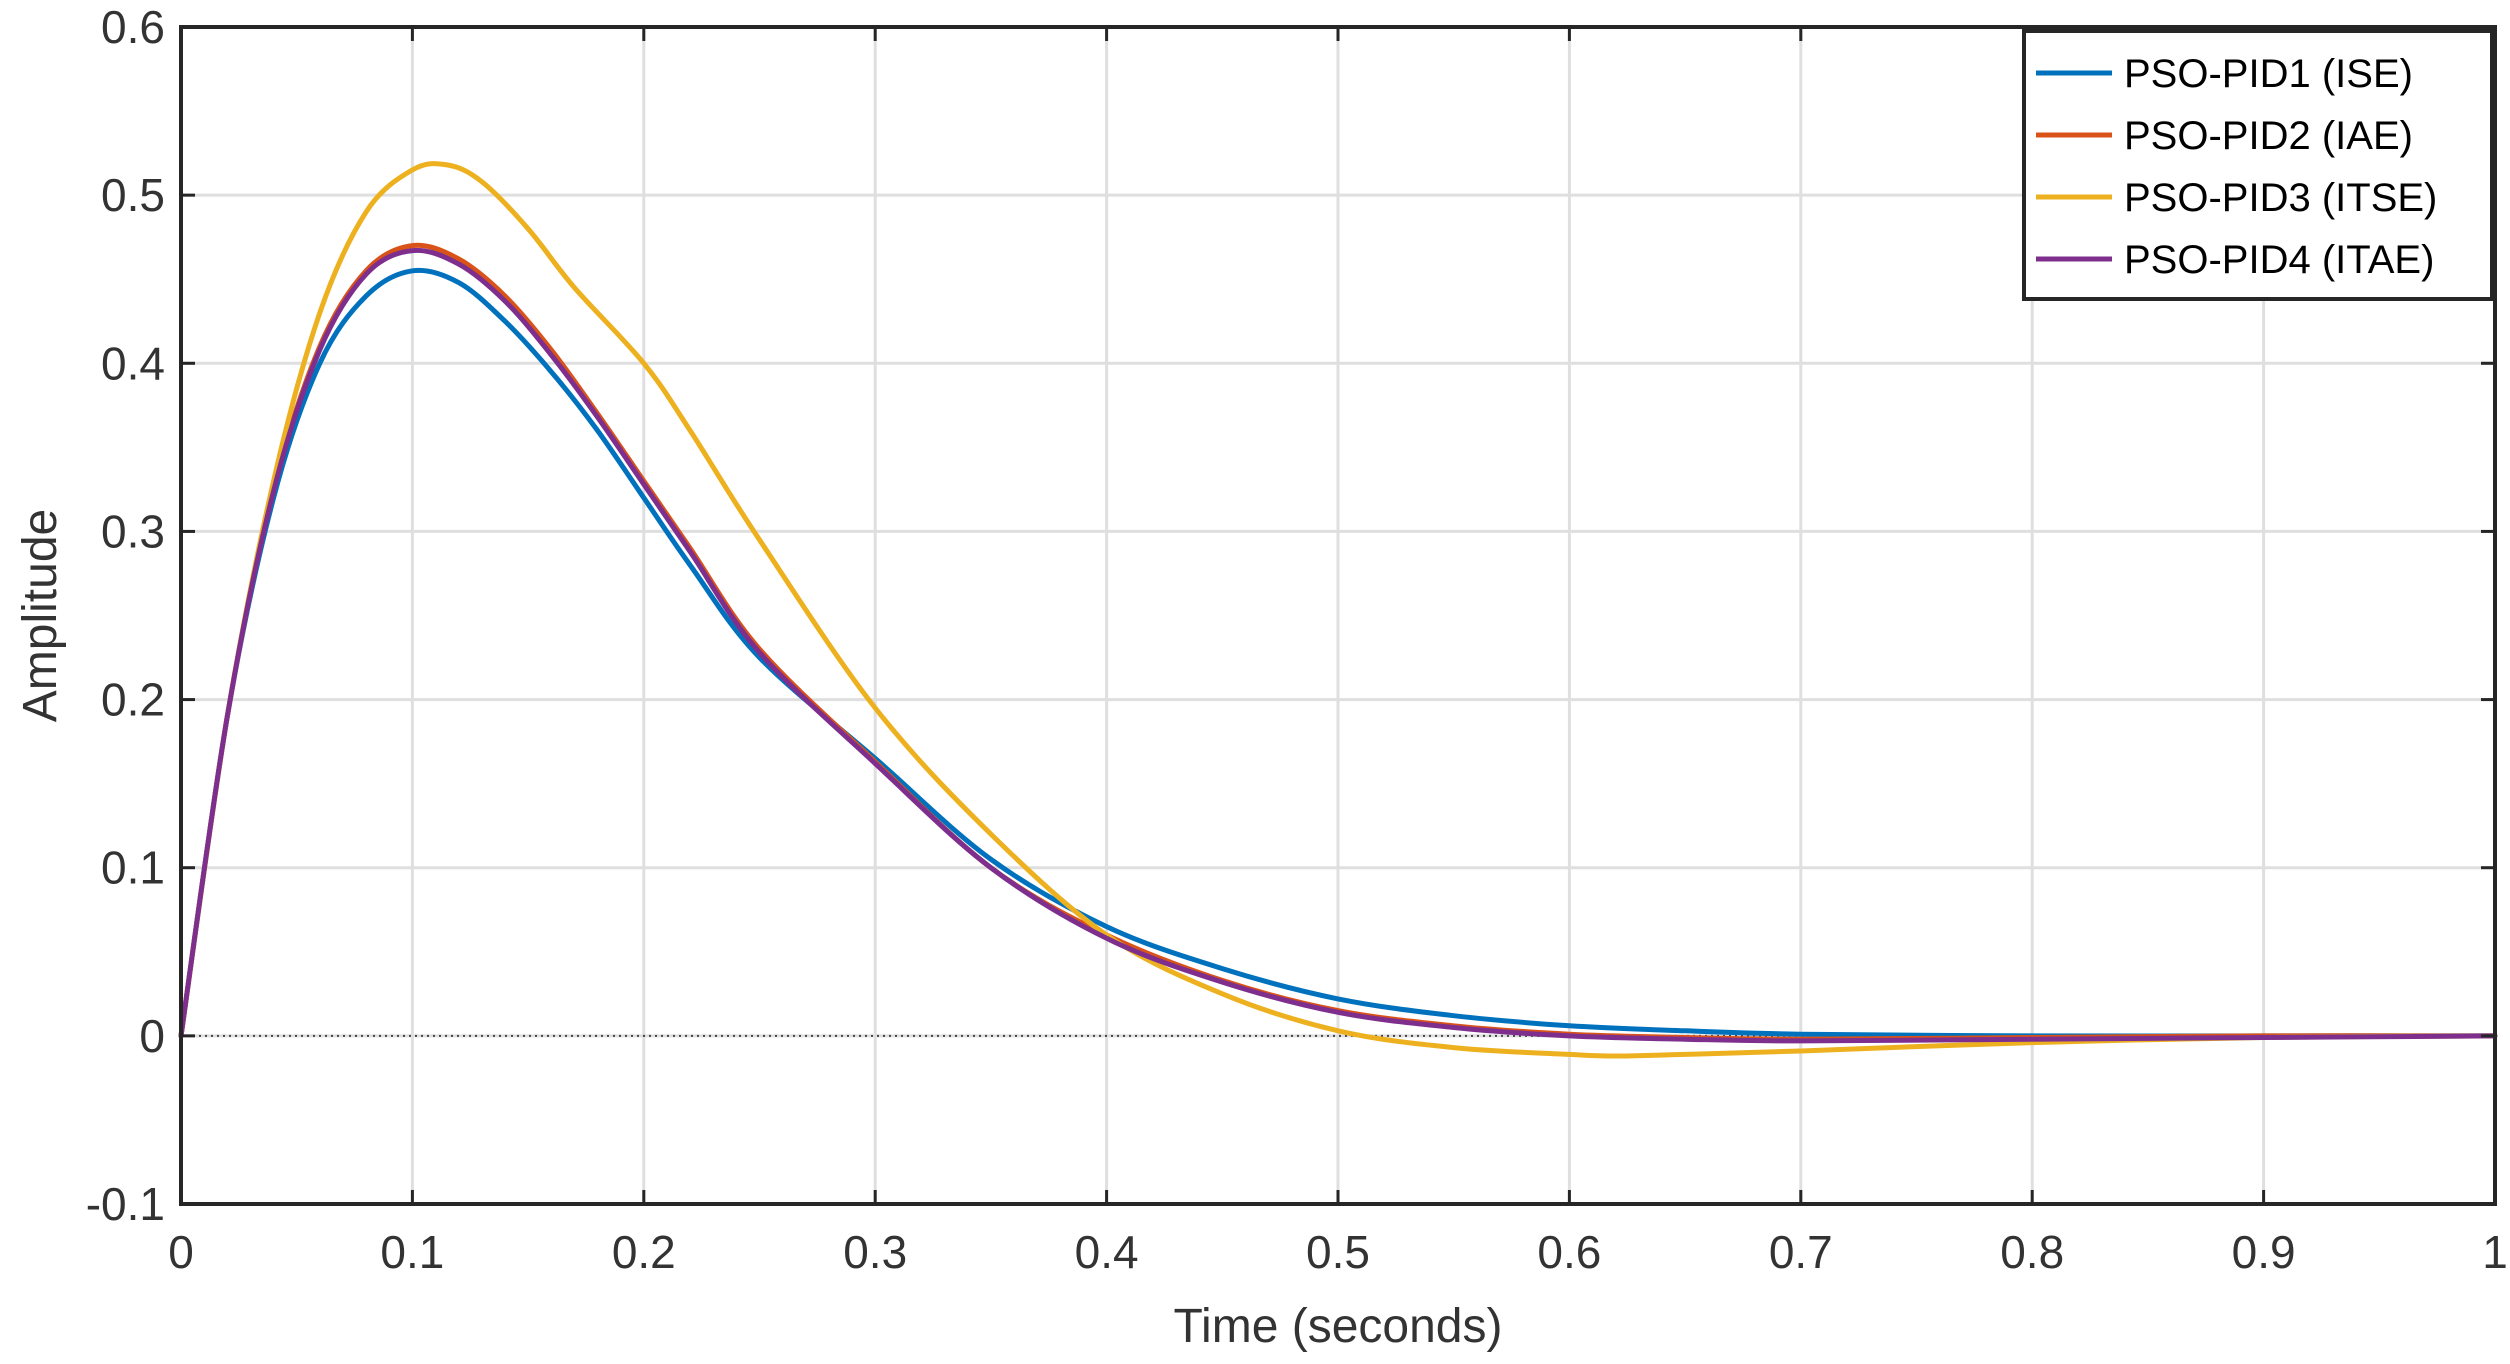 This screenshot has width=2510, height=1364. Describe the element at coordinates (644, 1252) in the screenshot. I see `x-tick-label: 0.2` at that location.